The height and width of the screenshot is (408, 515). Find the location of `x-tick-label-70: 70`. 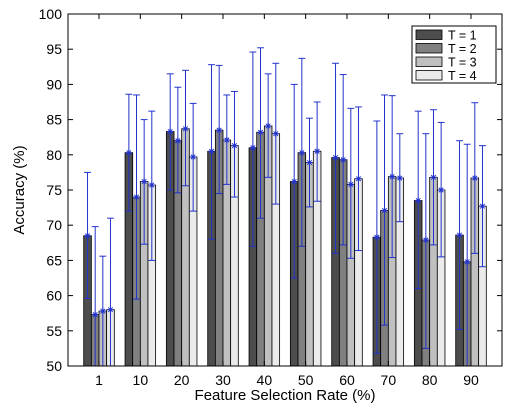

x-tick-label-70: 70 is located at coordinates (389, 380).